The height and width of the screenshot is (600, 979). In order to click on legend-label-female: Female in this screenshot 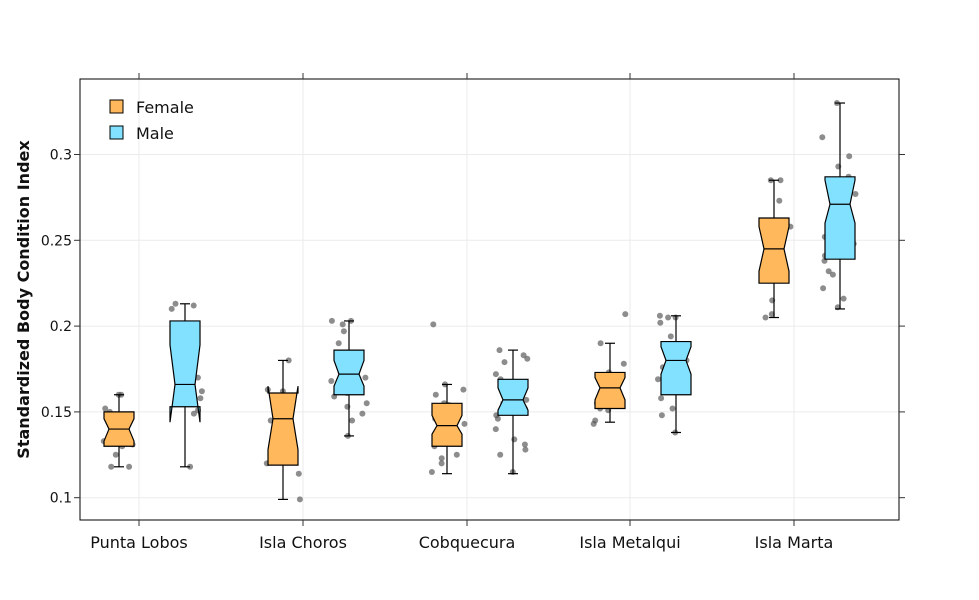, I will do `click(165, 107)`.